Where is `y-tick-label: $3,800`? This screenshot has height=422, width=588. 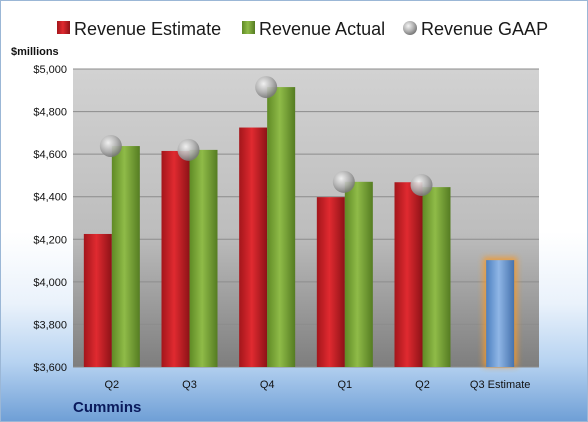 y-tick-label: $3,800 is located at coordinates (50, 325).